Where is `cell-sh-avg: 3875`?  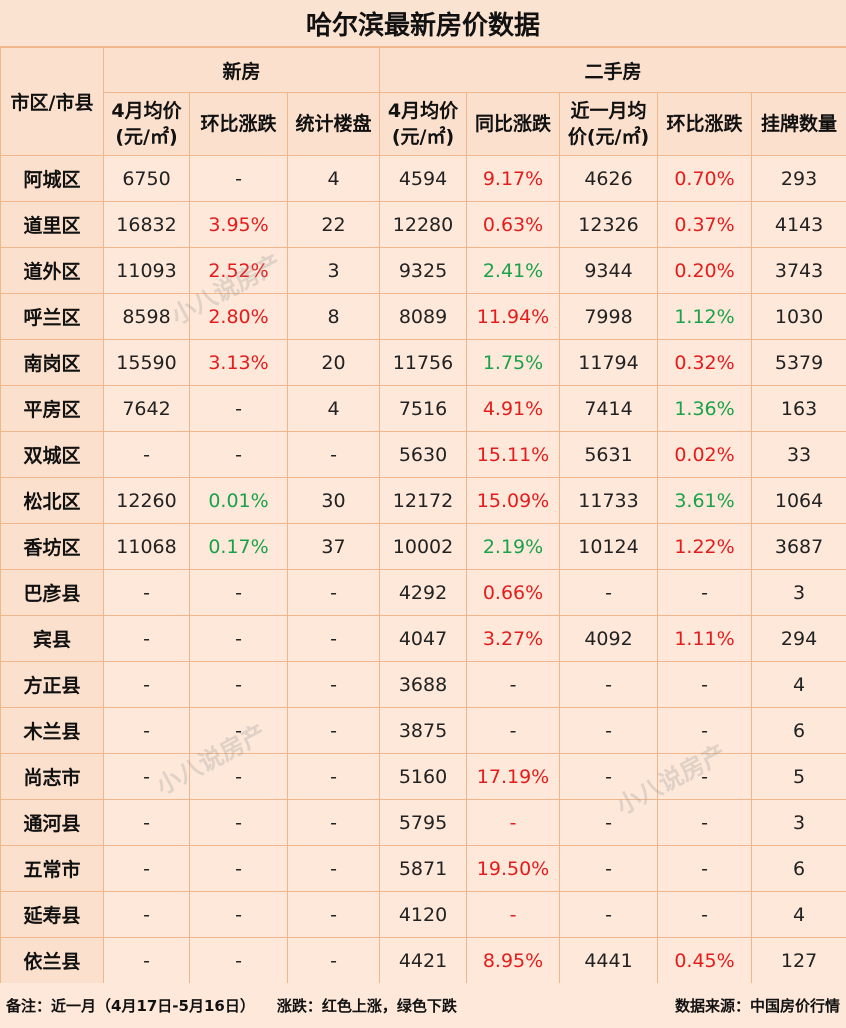
cell-sh-avg: 3875 is located at coordinates (423, 730).